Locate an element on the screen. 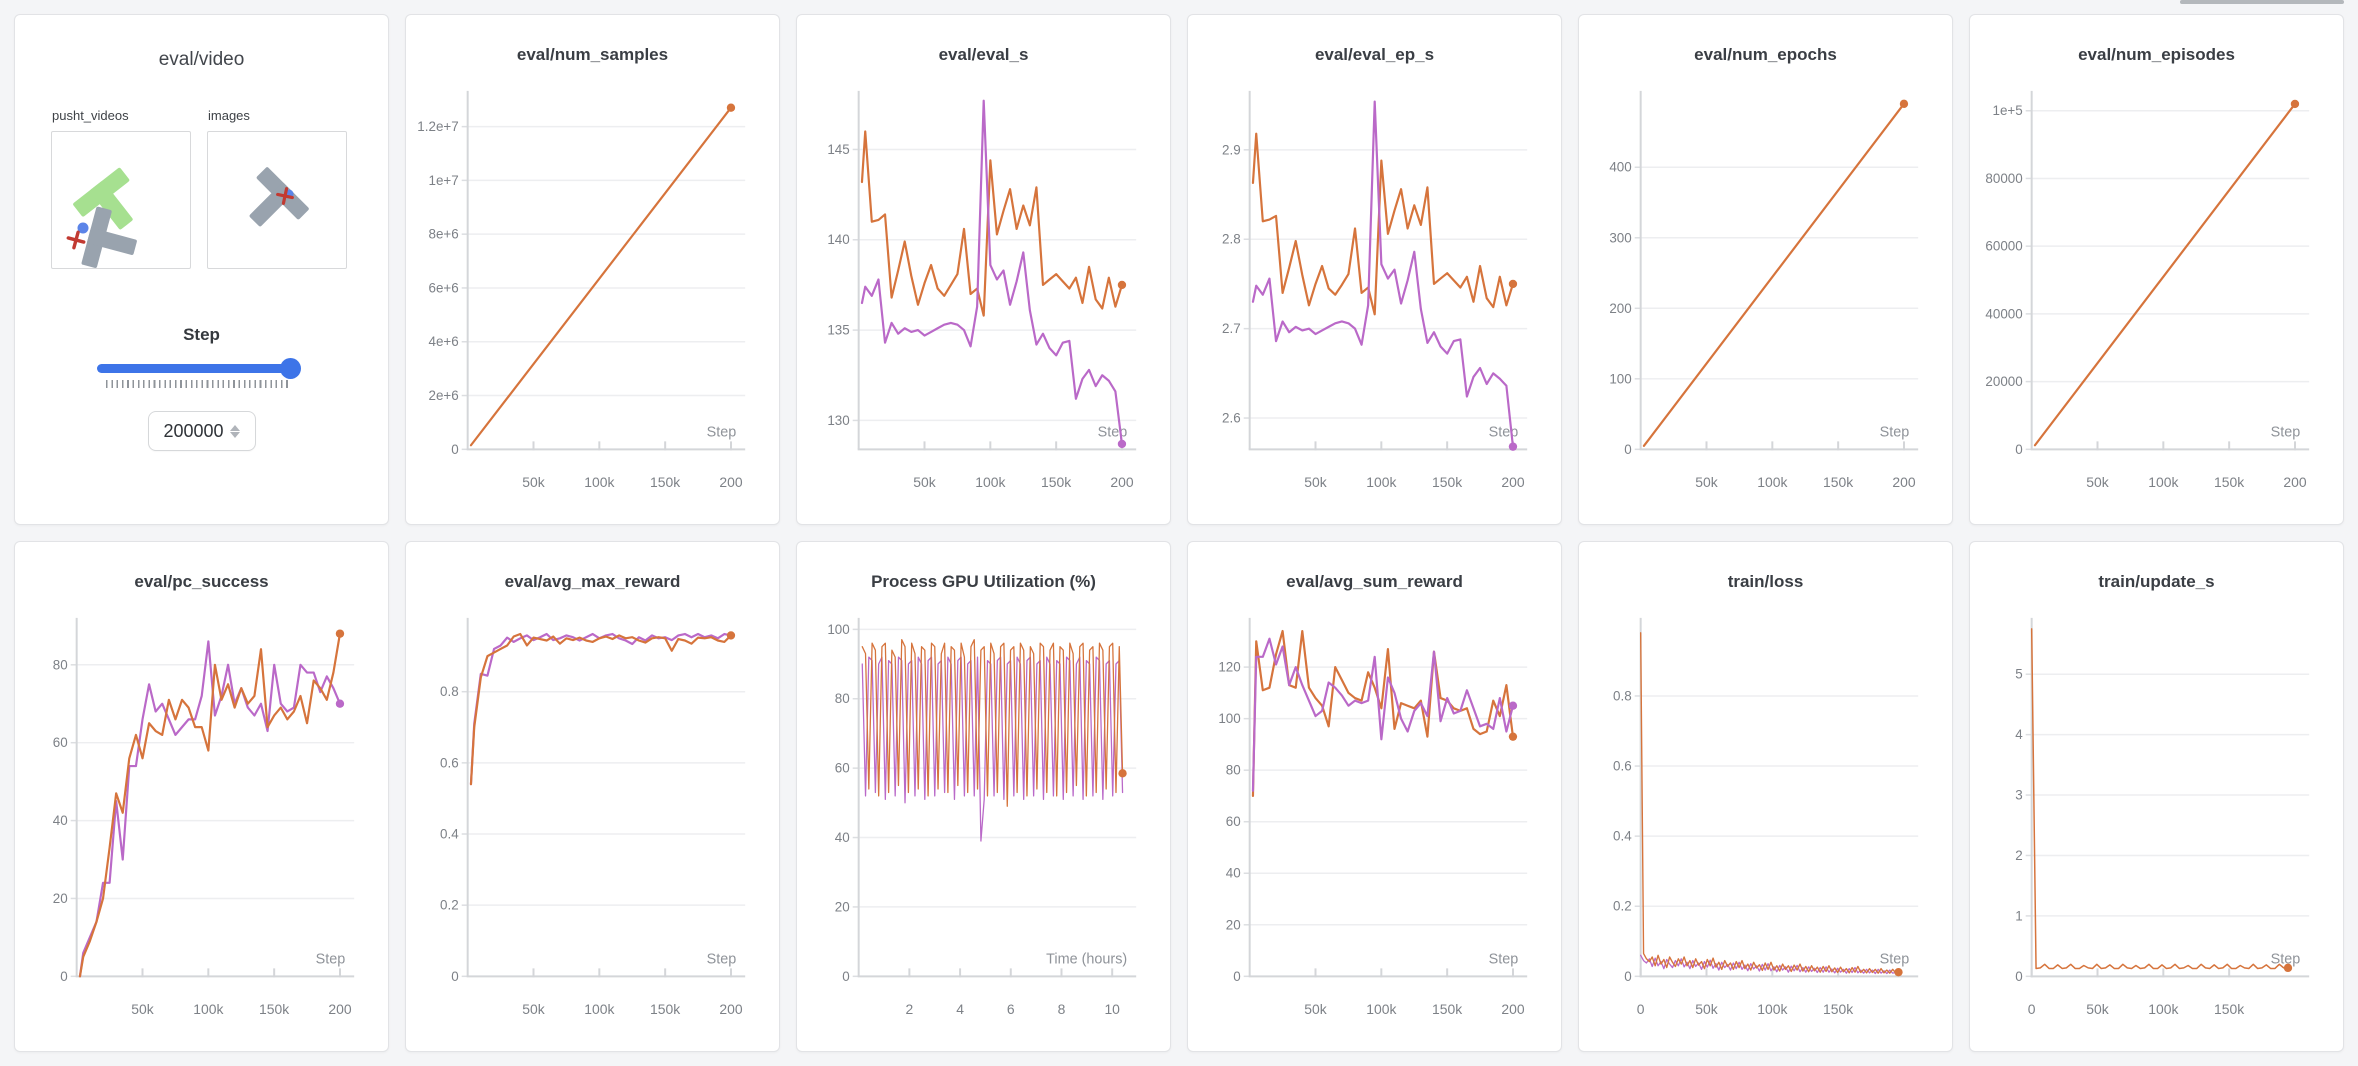 The height and width of the screenshot is (1066, 2358). media-panel-title: eval/video is located at coordinates (201, 59).